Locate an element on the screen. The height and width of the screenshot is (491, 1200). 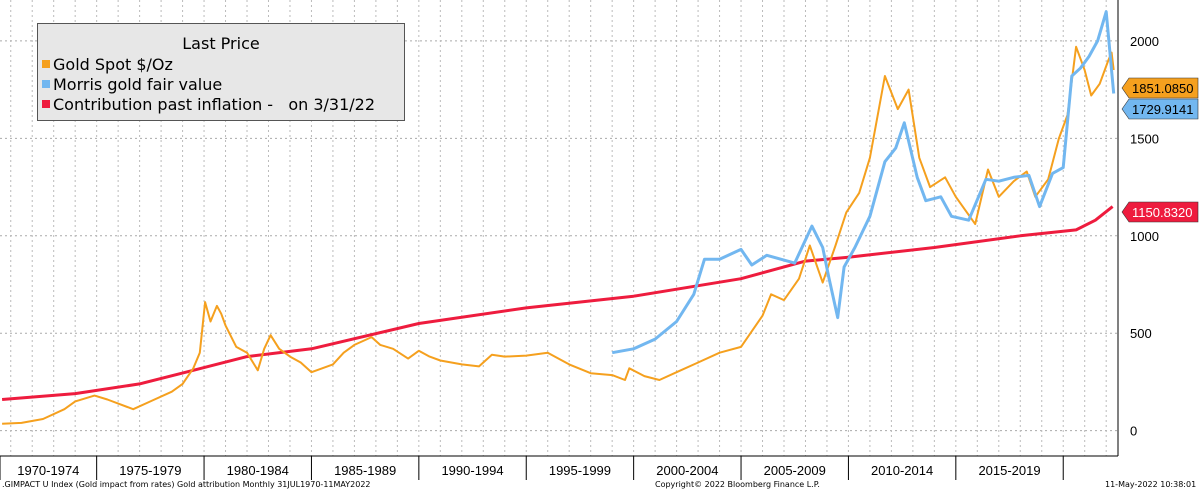
x-band-label: 2015-2019 is located at coordinates (1009, 470).